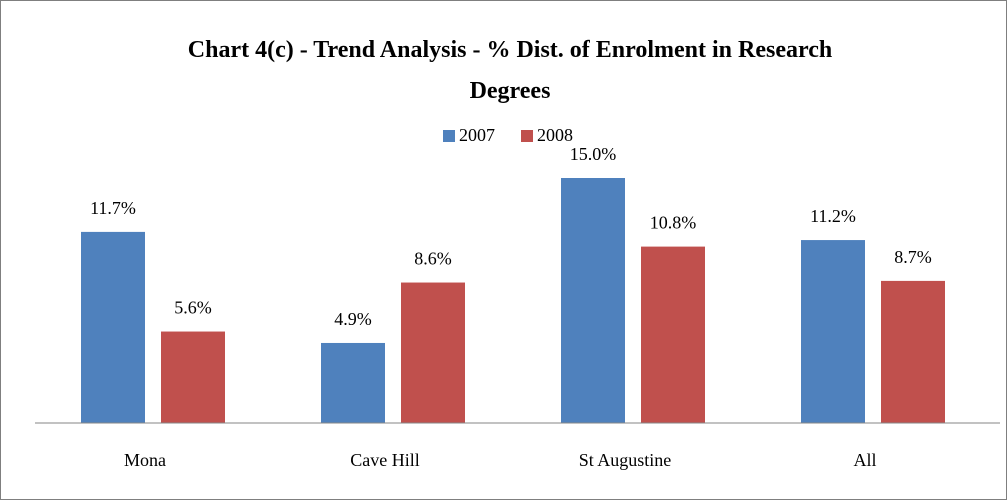  I want to click on data-label: 11.7%, so click(113, 208).